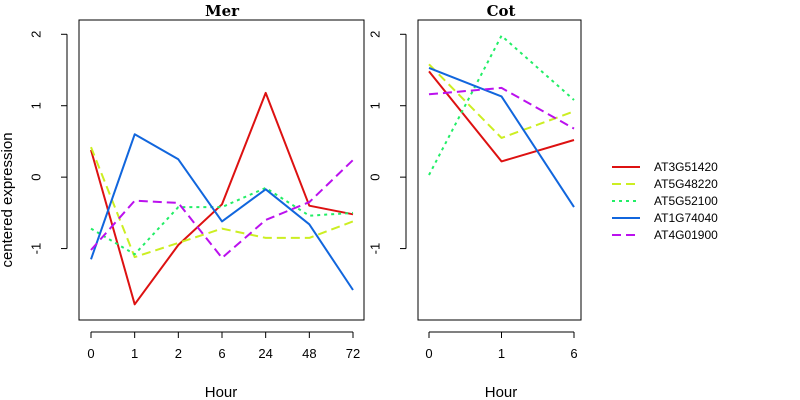 The width and height of the screenshot is (800, 400). Describe the element at coordinates (48, 143) in the screenshot. I see `panel-mer-y-axis: 2 1 0 -1` at that location.